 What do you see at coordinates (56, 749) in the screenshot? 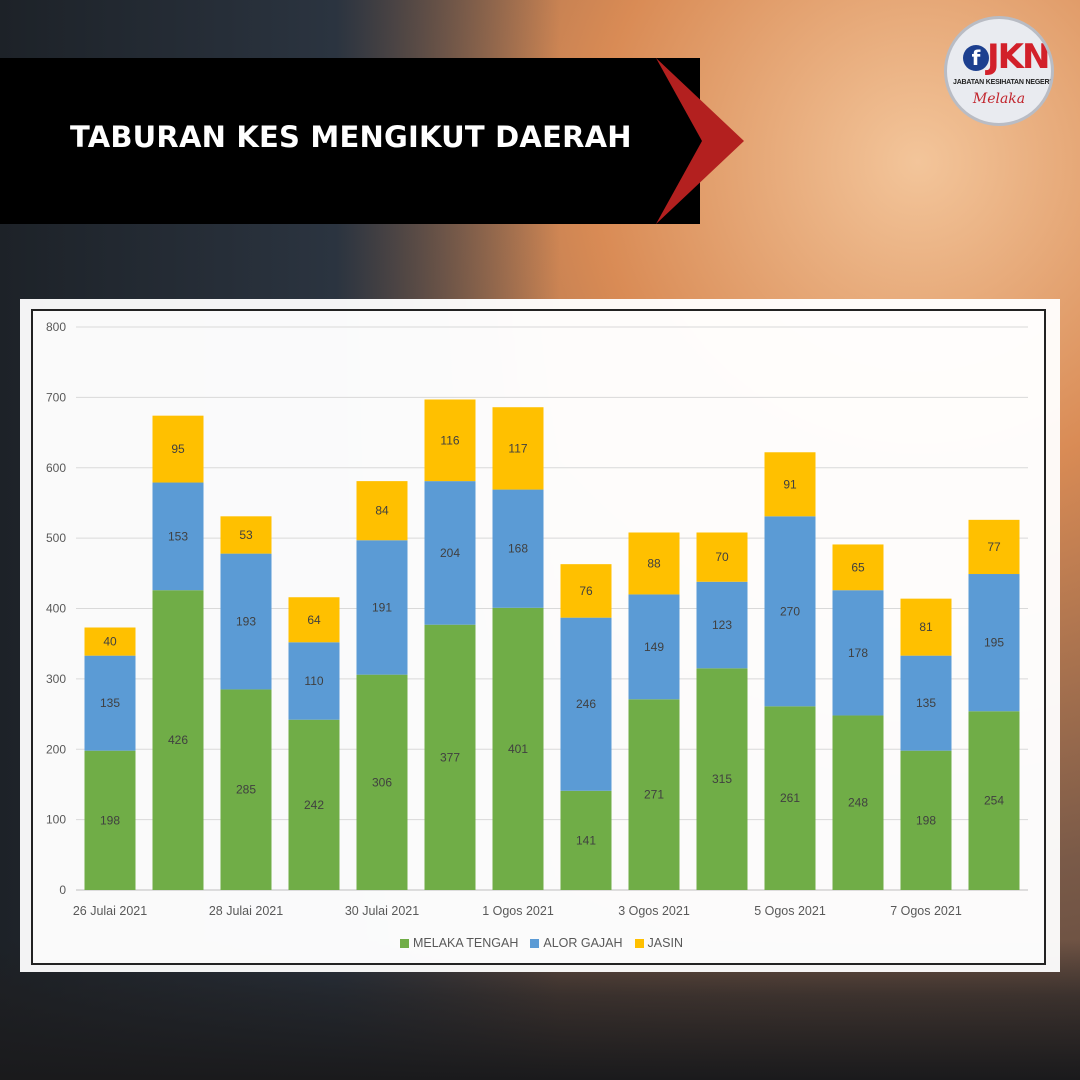
I see `y-tick-label-200: 200` at bounding box center [56, 749].